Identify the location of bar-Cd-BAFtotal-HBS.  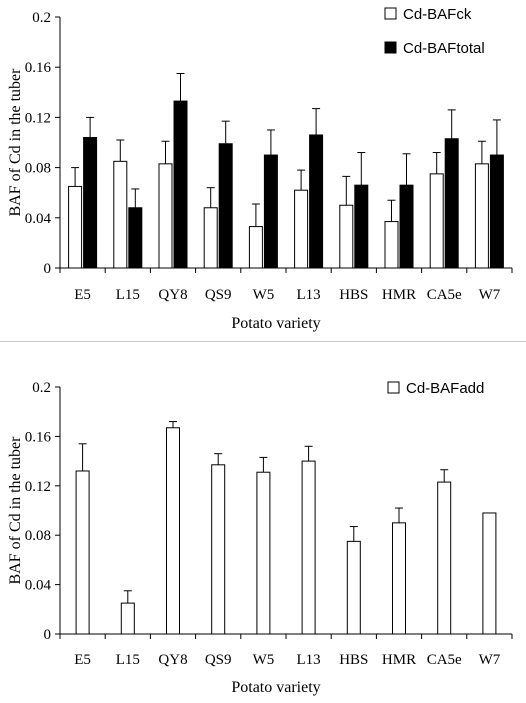
(361, 226).